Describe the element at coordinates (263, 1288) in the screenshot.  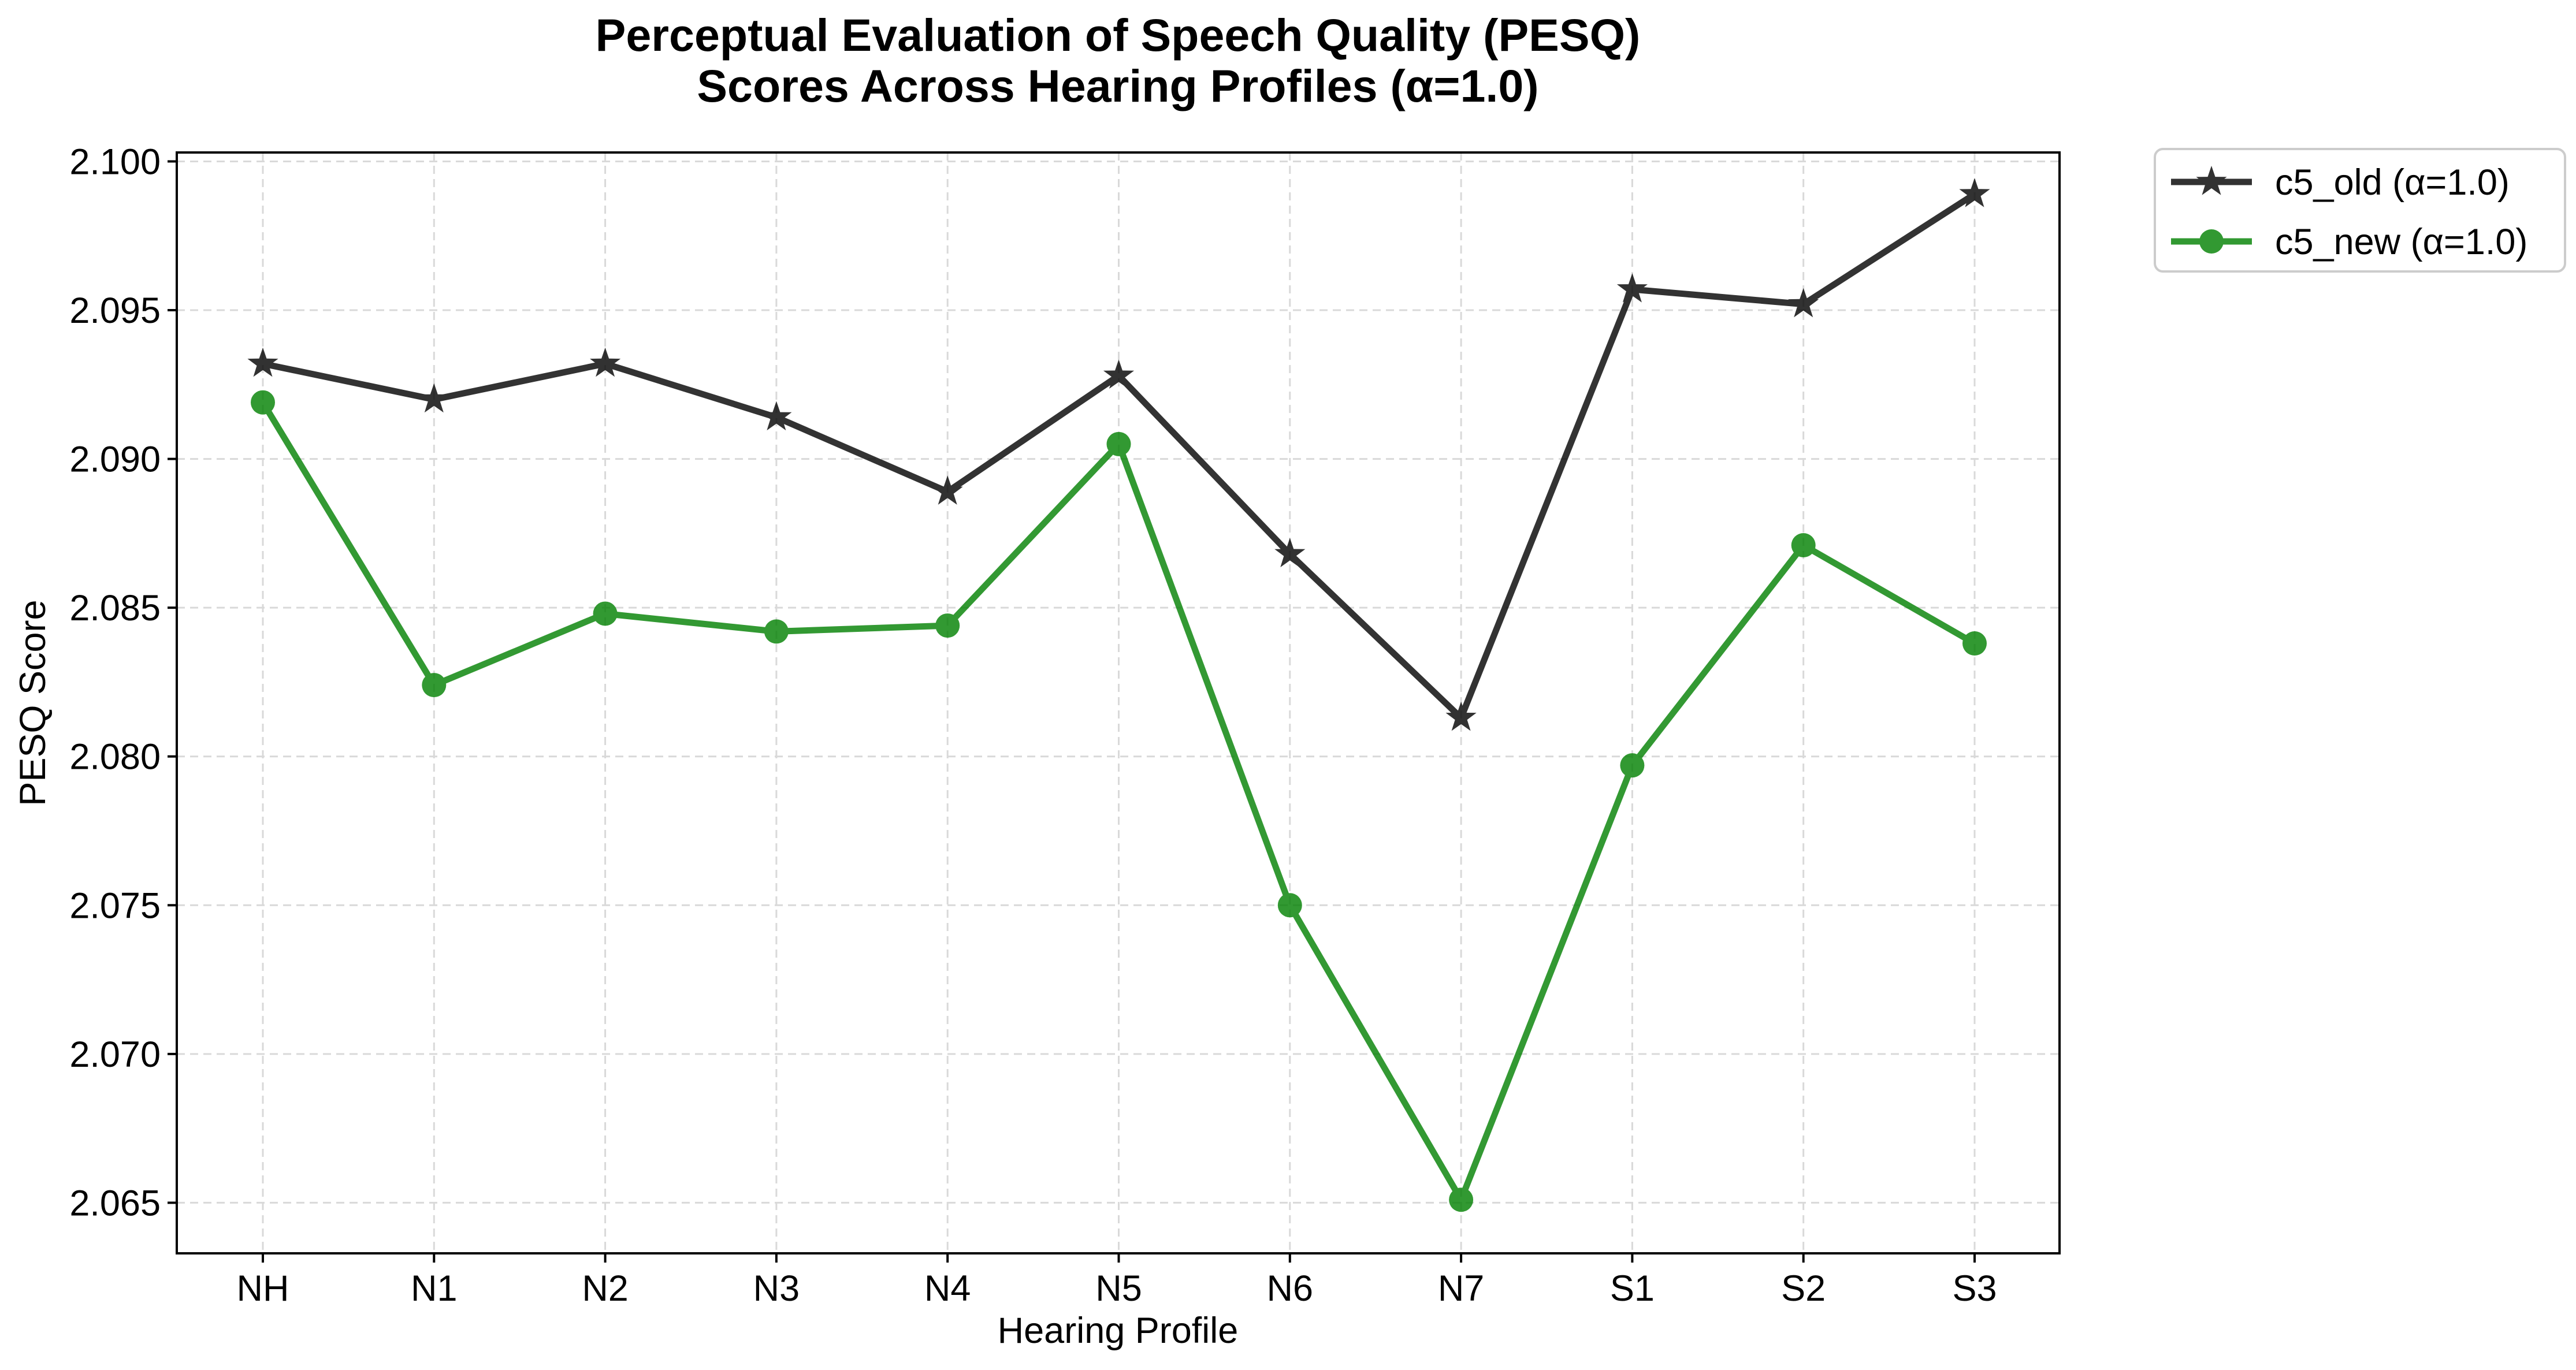
I see `x-tick-label: NH` at that location.